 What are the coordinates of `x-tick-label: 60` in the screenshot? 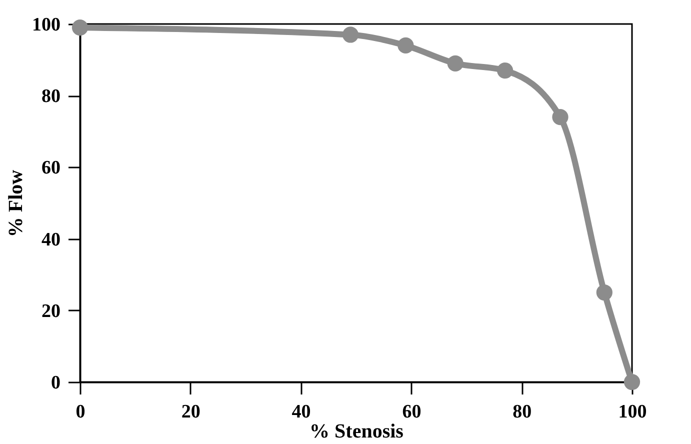 It's located at (412, 412).